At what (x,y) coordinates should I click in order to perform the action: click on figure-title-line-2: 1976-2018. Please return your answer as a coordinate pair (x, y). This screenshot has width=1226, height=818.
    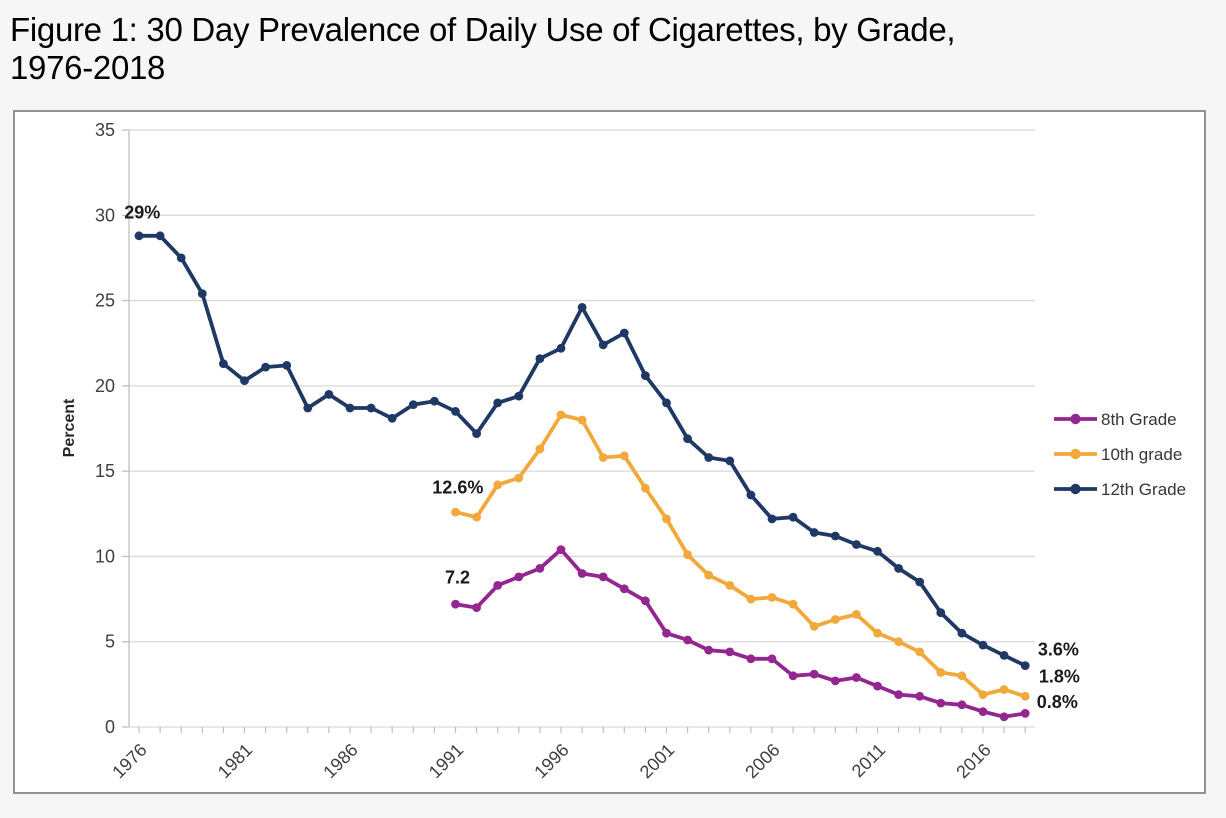
    Looking at the image, I should click on (88, 67).